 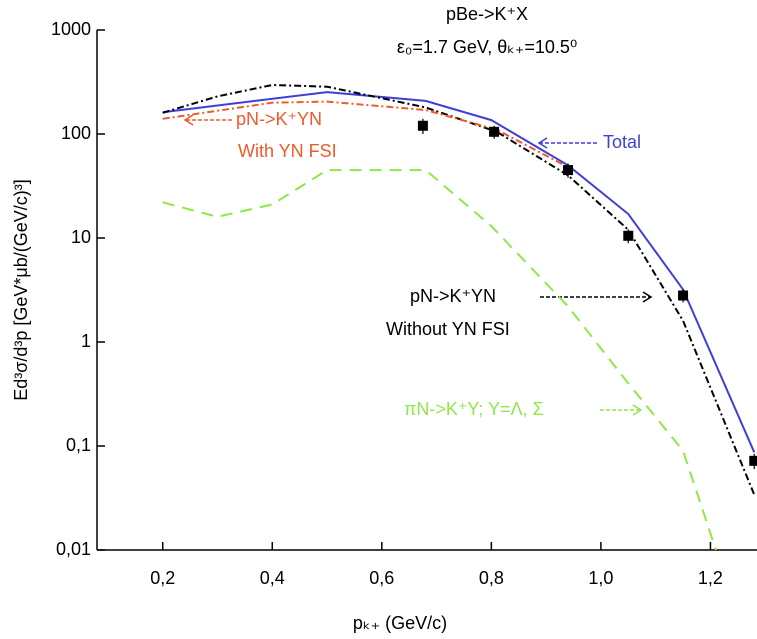 What do you see at coordinates (78, 445) in the screenshot?
I see `y-tick-label: 0,1` at bounding box center [78, 445].